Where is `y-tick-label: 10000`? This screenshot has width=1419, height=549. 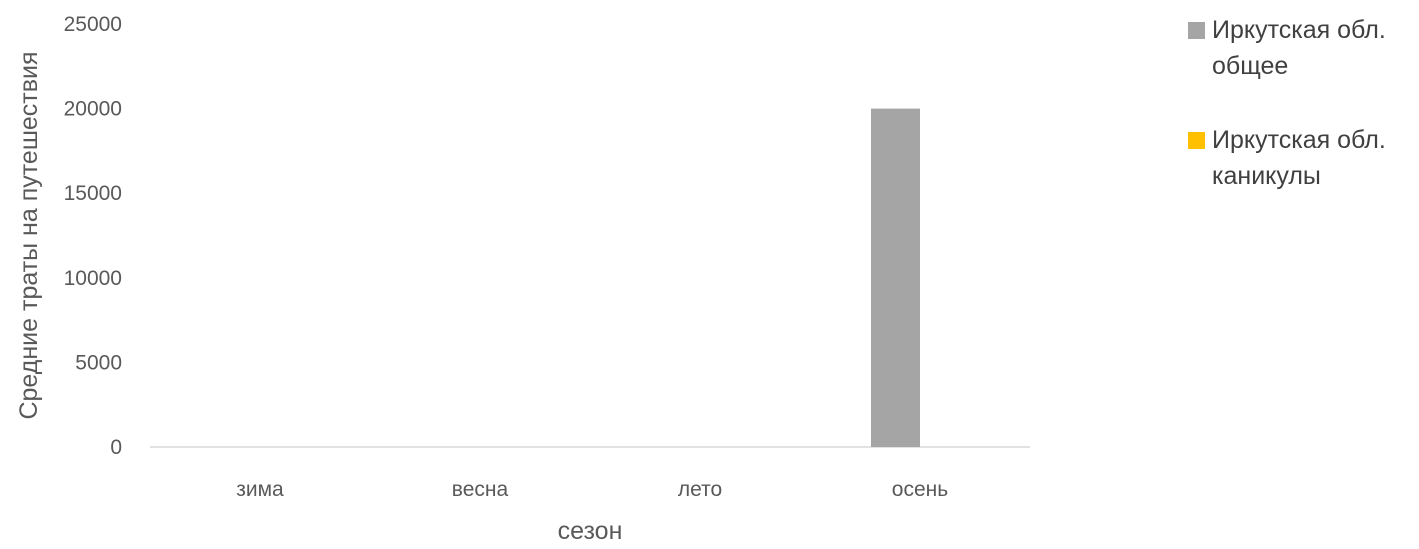
y-tick-label: 10000 is located at coordinates (93, 278).